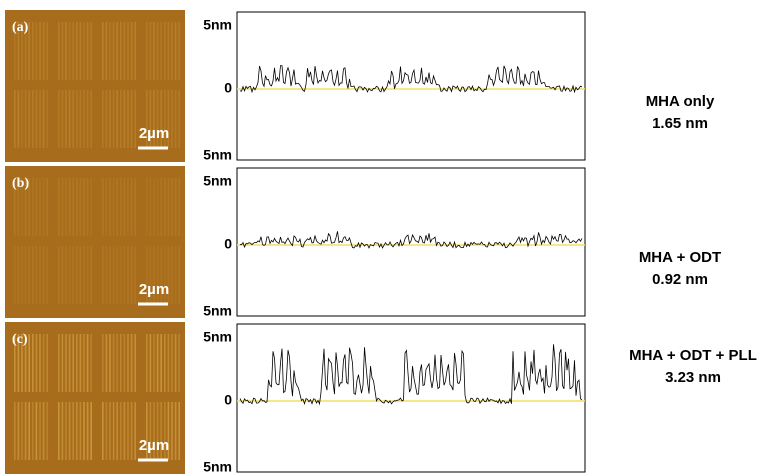 The width and height of the screenshot is (776, 474). I want to click on step-height: 0.92 nm, so click(680, 279).